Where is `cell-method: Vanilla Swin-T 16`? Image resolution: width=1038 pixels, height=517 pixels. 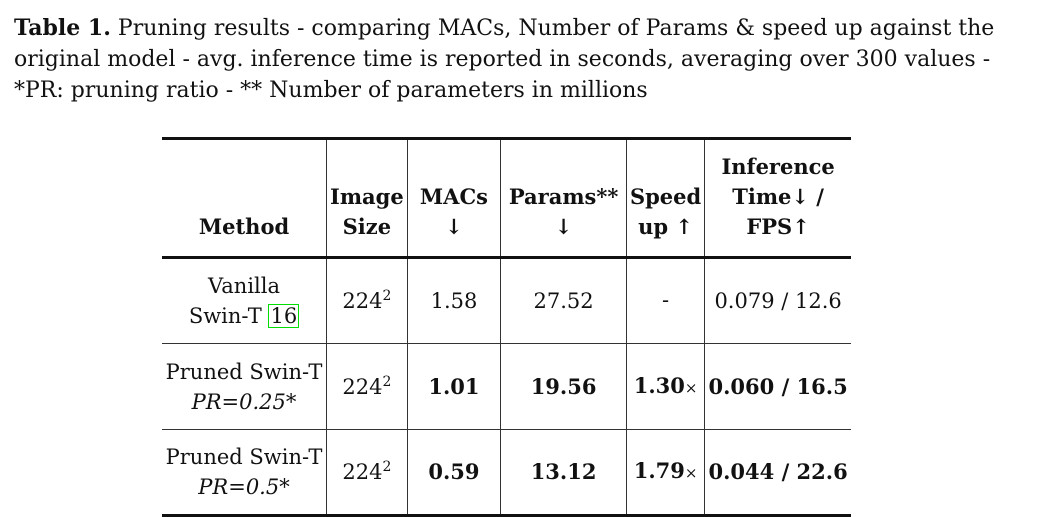
cell-method: Vanilla Swin-T 16 is located at coordinates (244, 301).